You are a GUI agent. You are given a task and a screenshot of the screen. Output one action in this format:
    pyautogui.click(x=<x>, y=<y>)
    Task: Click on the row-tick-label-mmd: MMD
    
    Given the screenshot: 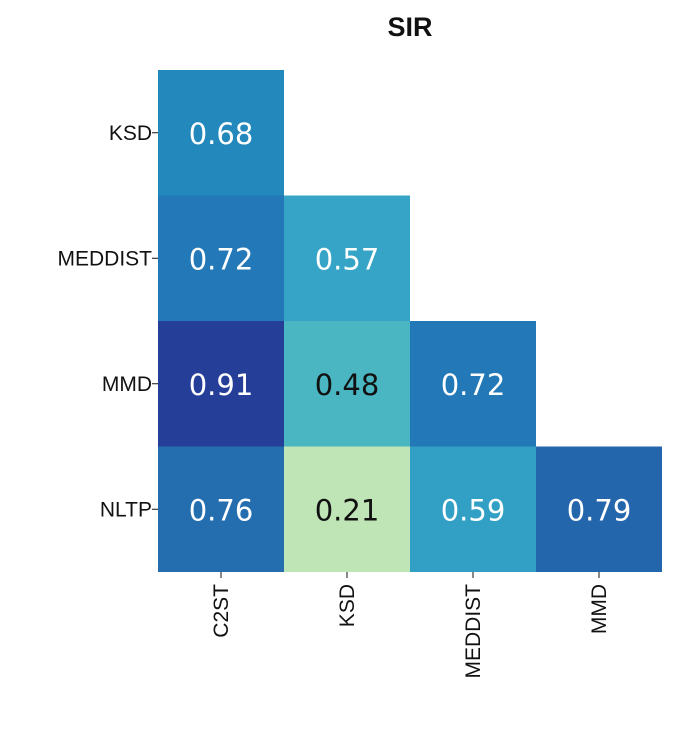 What is the action you would take?
    pyautogui.click(x=127, y=384)
    